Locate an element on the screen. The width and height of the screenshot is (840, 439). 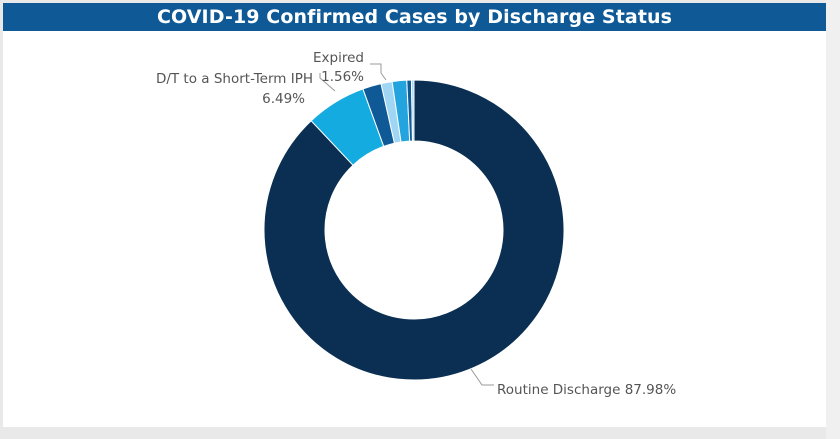
label-expired-value: 1.56% is located at coordinates (342, 77).